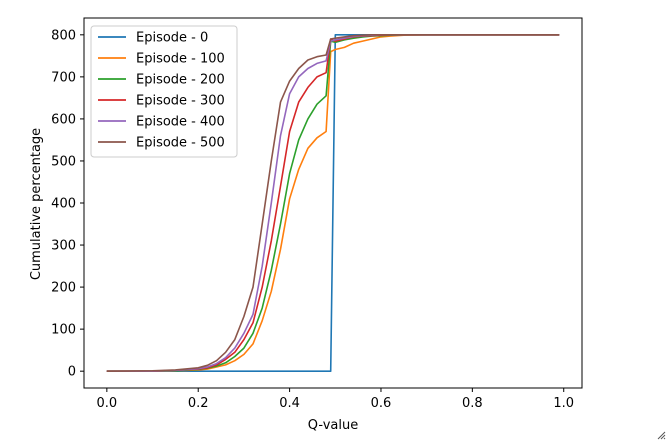  I want to click on y-tick-label: 700, so click(63, 77).